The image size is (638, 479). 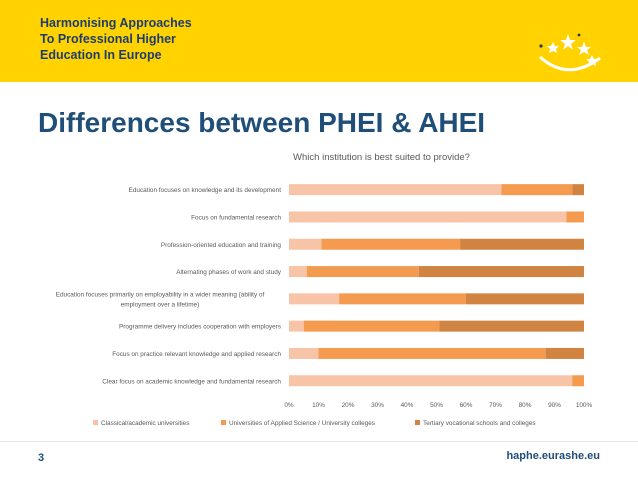 What do you see at coordinates (41, 458) in the screenshot?
I see `slide-number: 3` at bounding box center [41, 458].